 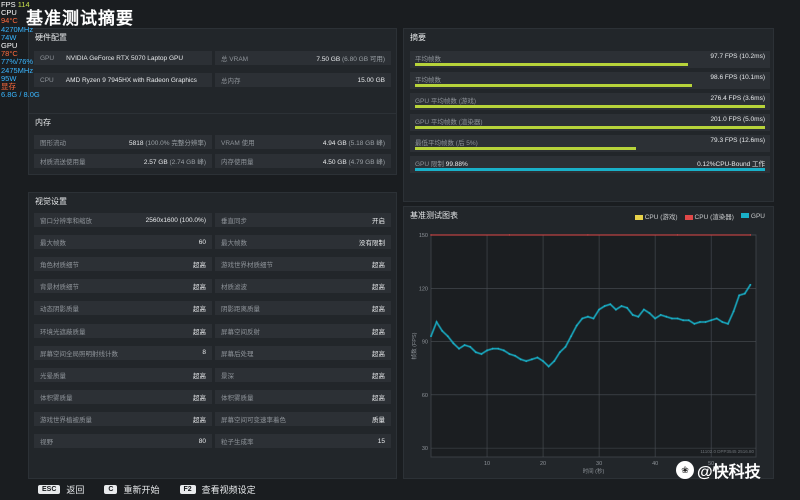 I want to click on esc-key: ESC, so click(x=49, y=489).